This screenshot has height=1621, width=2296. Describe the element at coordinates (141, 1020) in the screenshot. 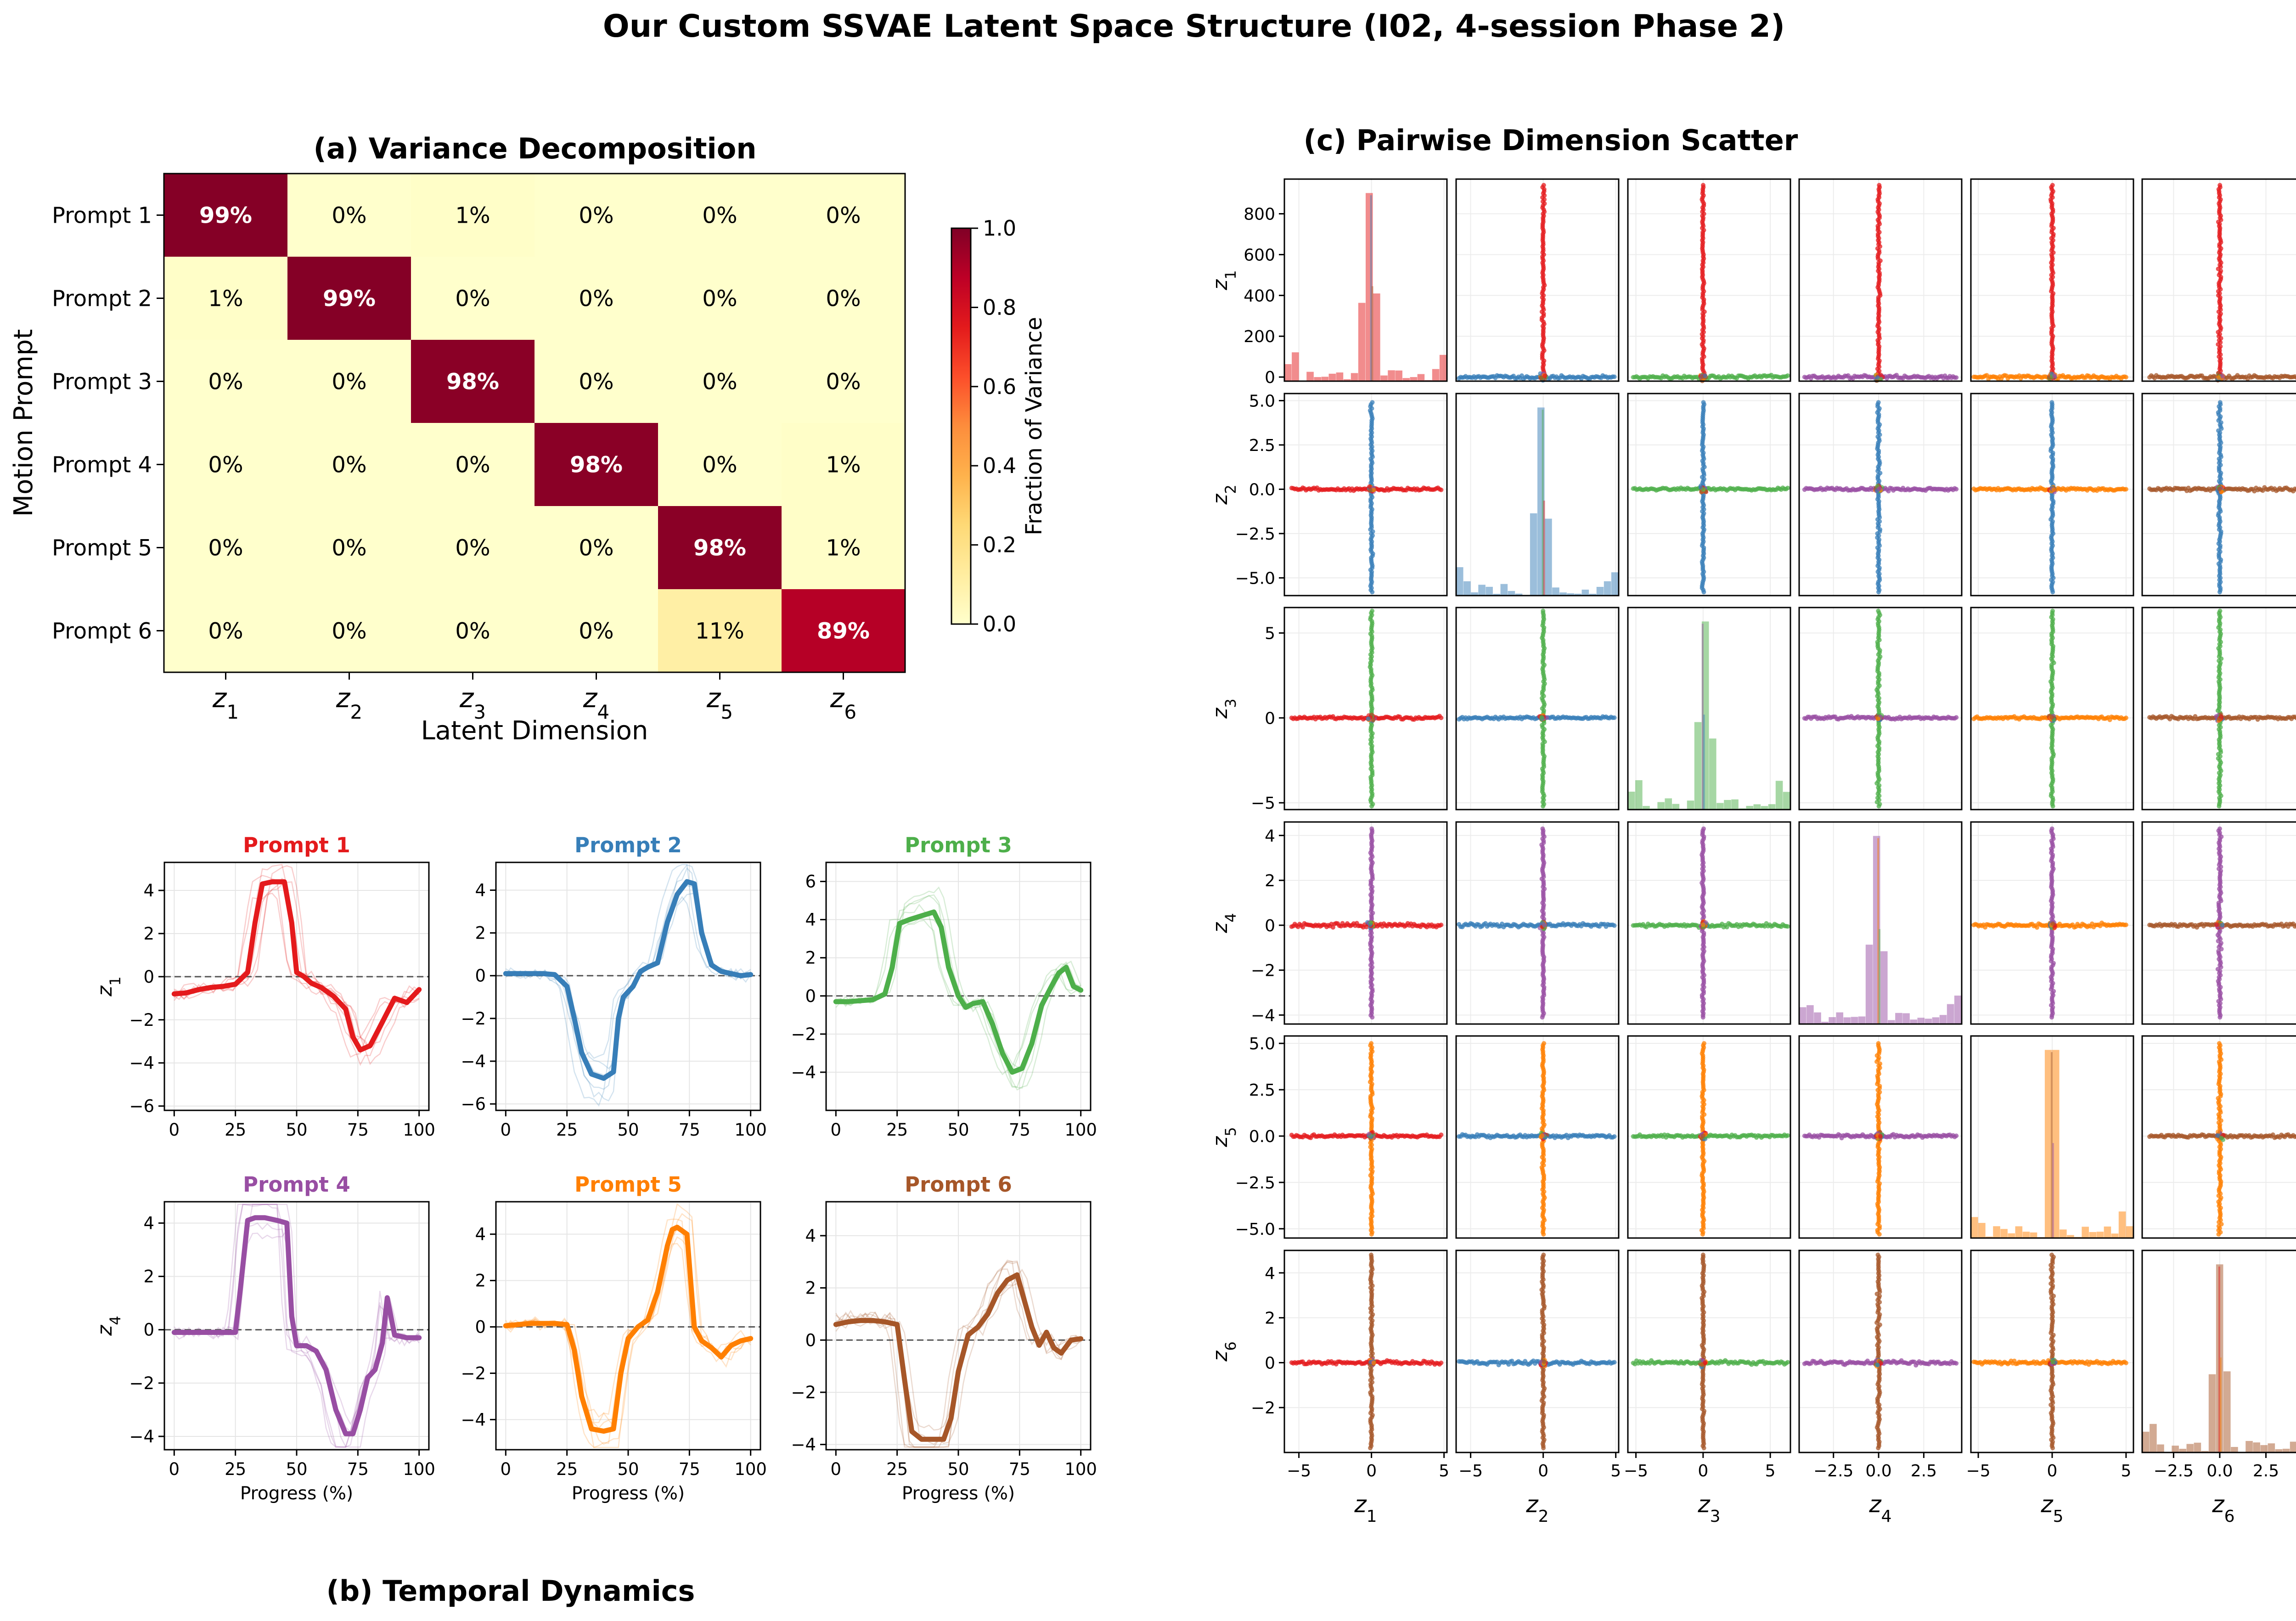

I see `y-tick-label: −2` at that location.